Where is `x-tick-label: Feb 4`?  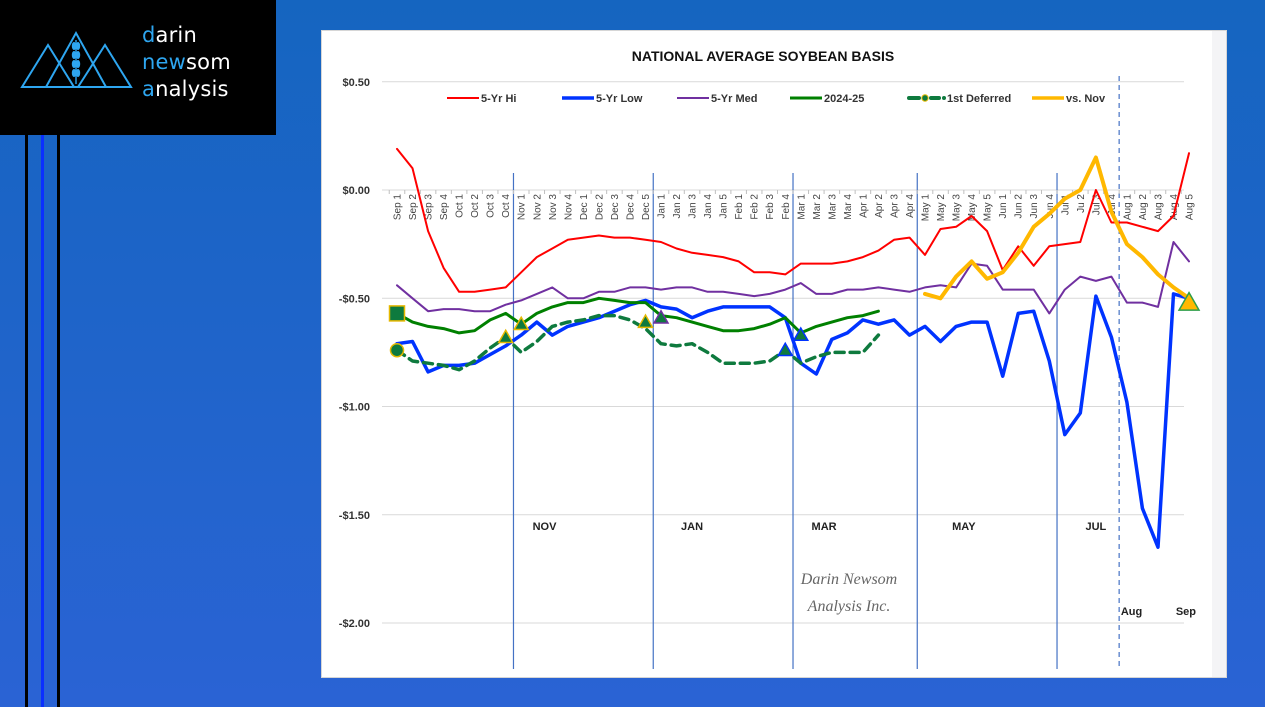 x-tick-label: Feb 4 is located at coordinates (786, 207).